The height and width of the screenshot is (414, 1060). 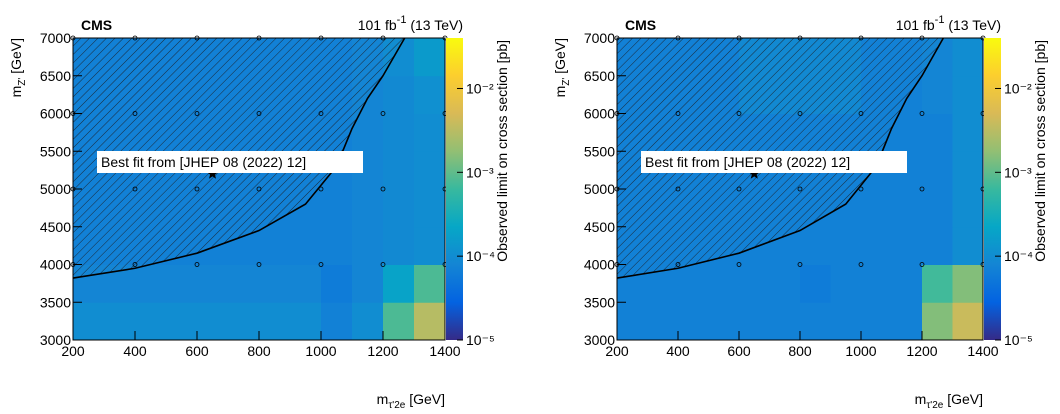 What do you see at coordinates (972, 25) in the screenshot?
I see `lumi-energy: (13 TeV)` at bounding box center [972, 25].